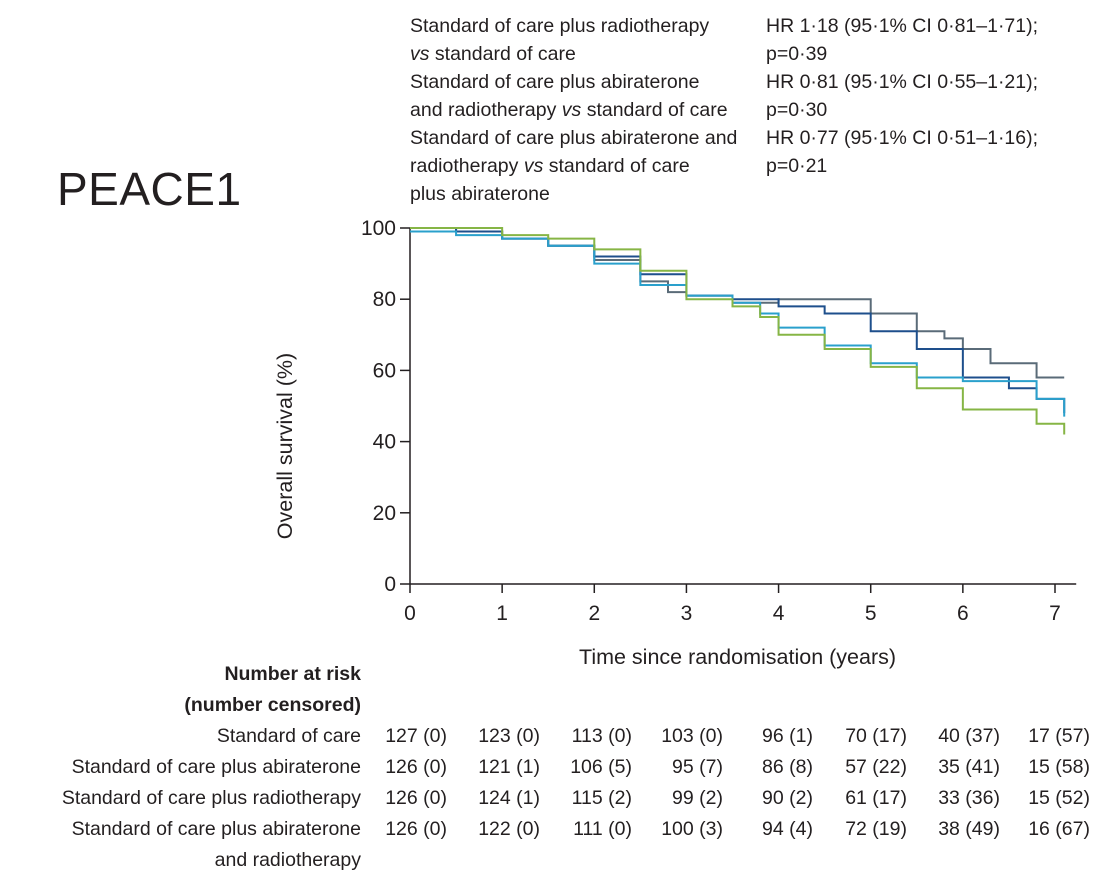 This screenshot has height=882, width=1109. Describe the element at coordinates (384, 513) in the screenshot. I see `y-tick-label: 20` at that location.